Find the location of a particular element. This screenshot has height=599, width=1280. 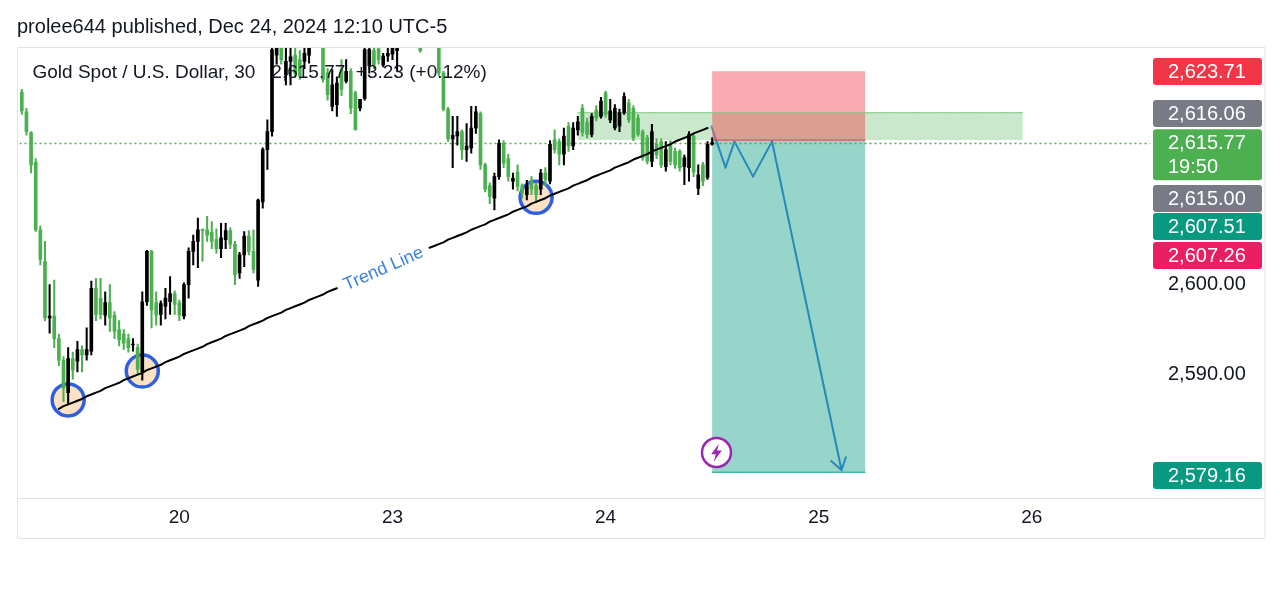

text: 2,579.16 is located at coordinates (1207, 475).